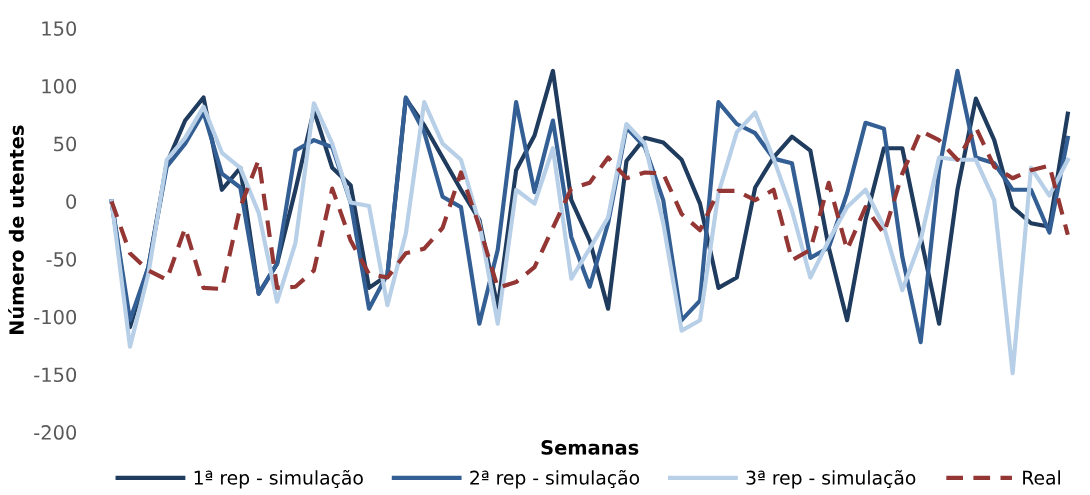 The height and width of the screenshot is (495, 1090). Describe the element at coordinates (1041, 477) in the screenshot. I see `legend-label: Real` at that location.